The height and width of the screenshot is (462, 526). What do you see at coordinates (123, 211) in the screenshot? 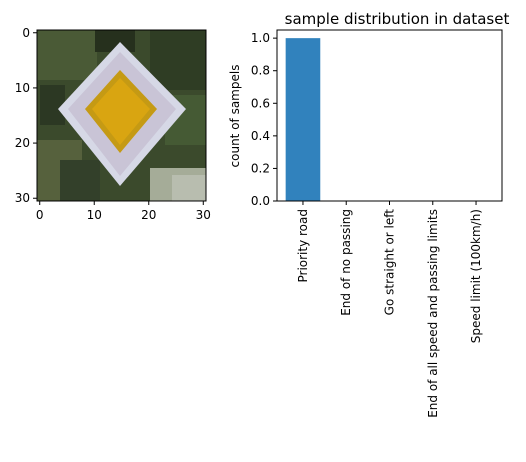
I see `image-x-ticks: 0 10 20 30` at bounding box center [123, 211].